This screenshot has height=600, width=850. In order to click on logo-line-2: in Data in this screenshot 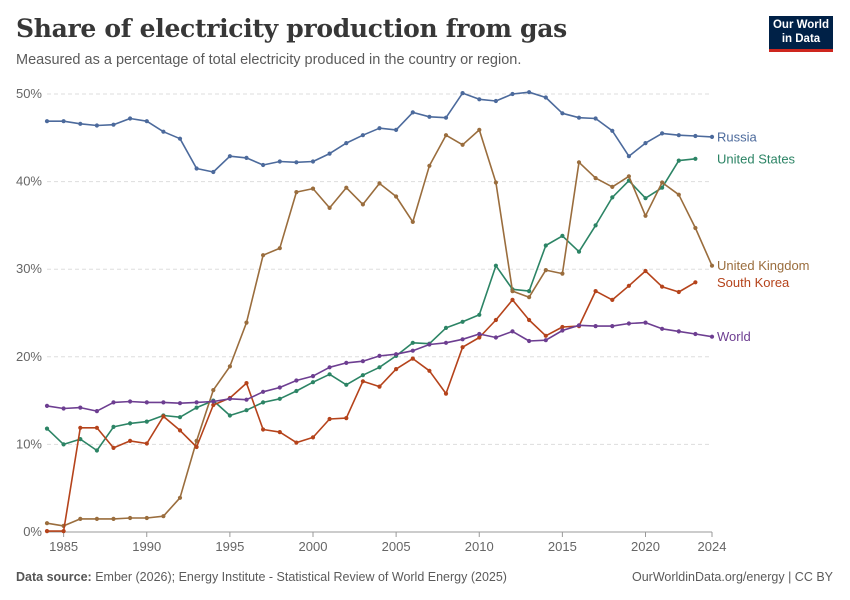, I will do `click(801, 39)`.